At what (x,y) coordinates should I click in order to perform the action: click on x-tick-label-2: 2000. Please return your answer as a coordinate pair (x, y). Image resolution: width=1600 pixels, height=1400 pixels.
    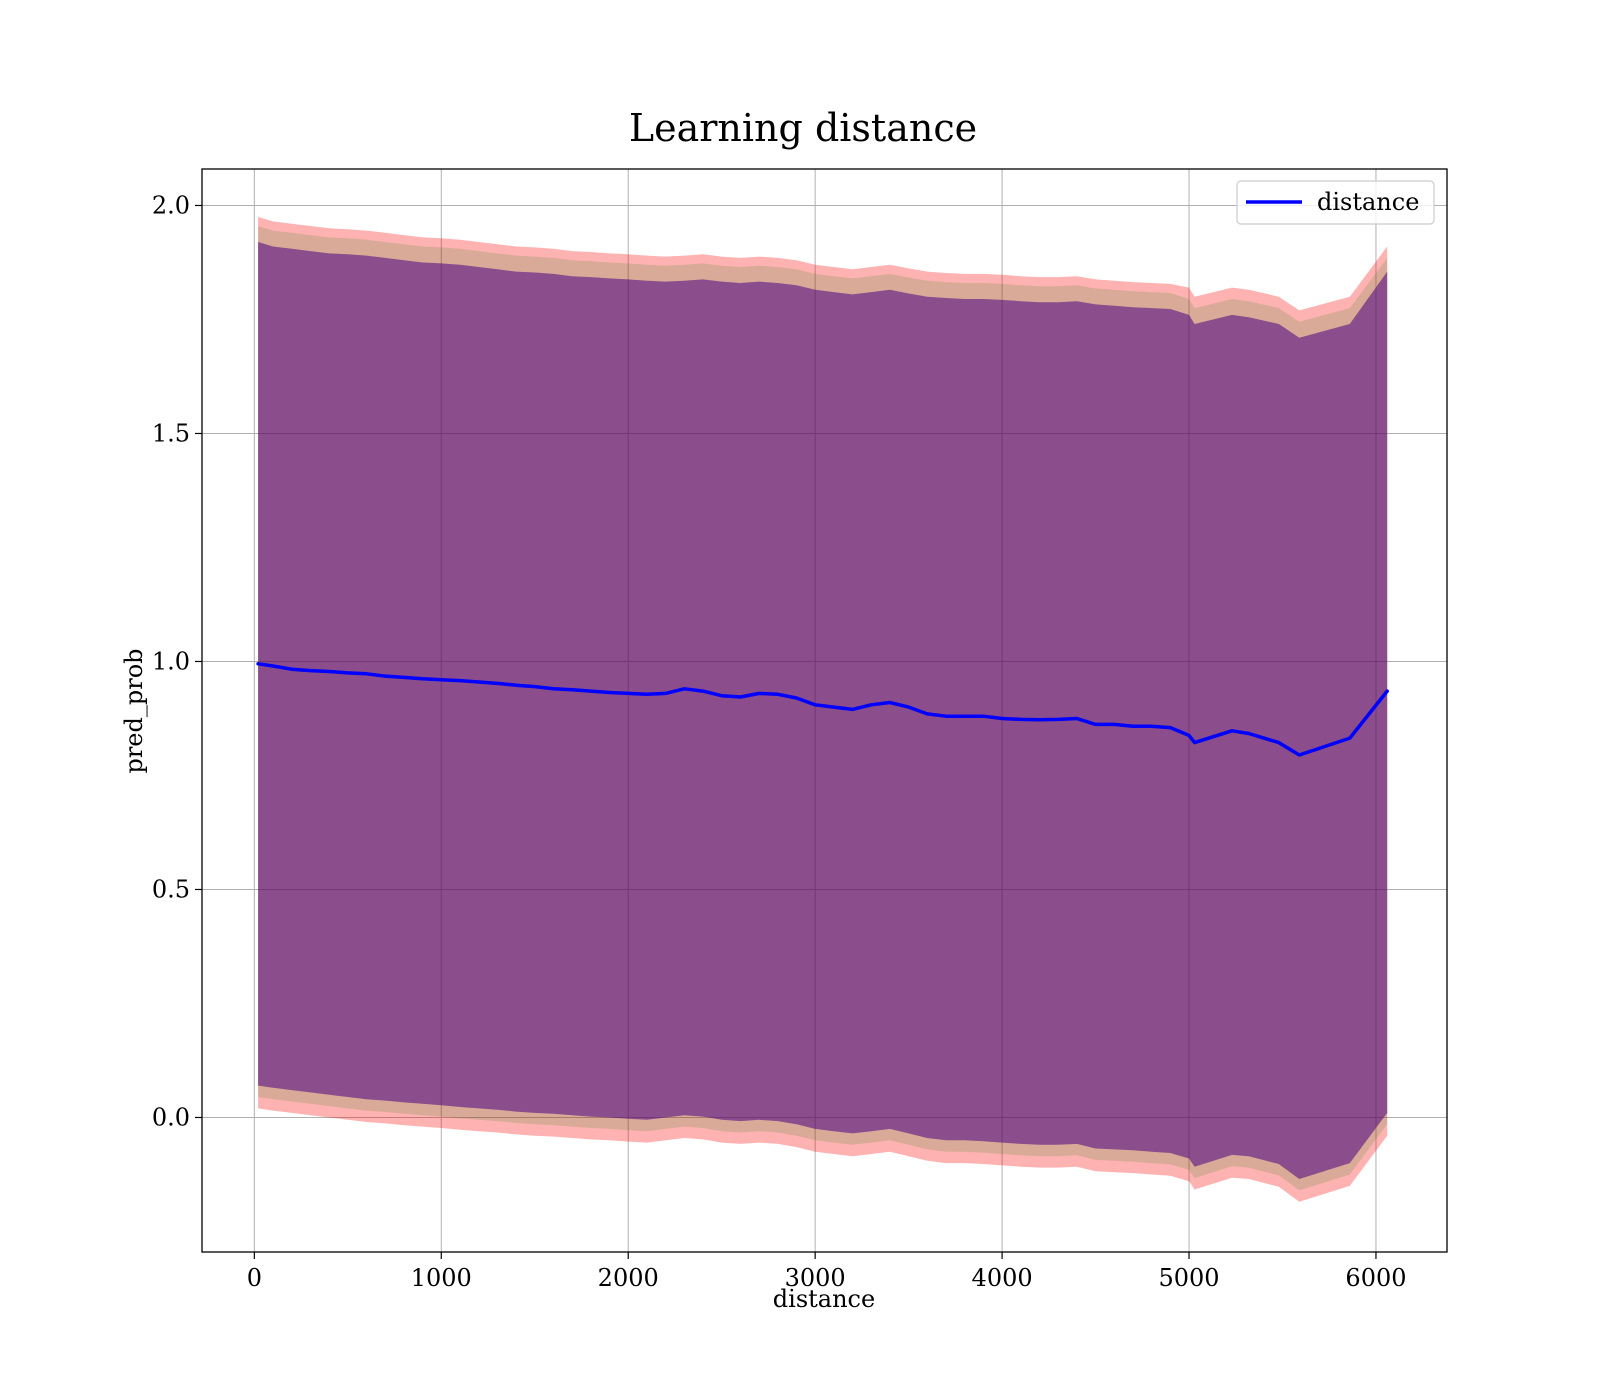
    Looking at the image, I should click on (628, 1278).